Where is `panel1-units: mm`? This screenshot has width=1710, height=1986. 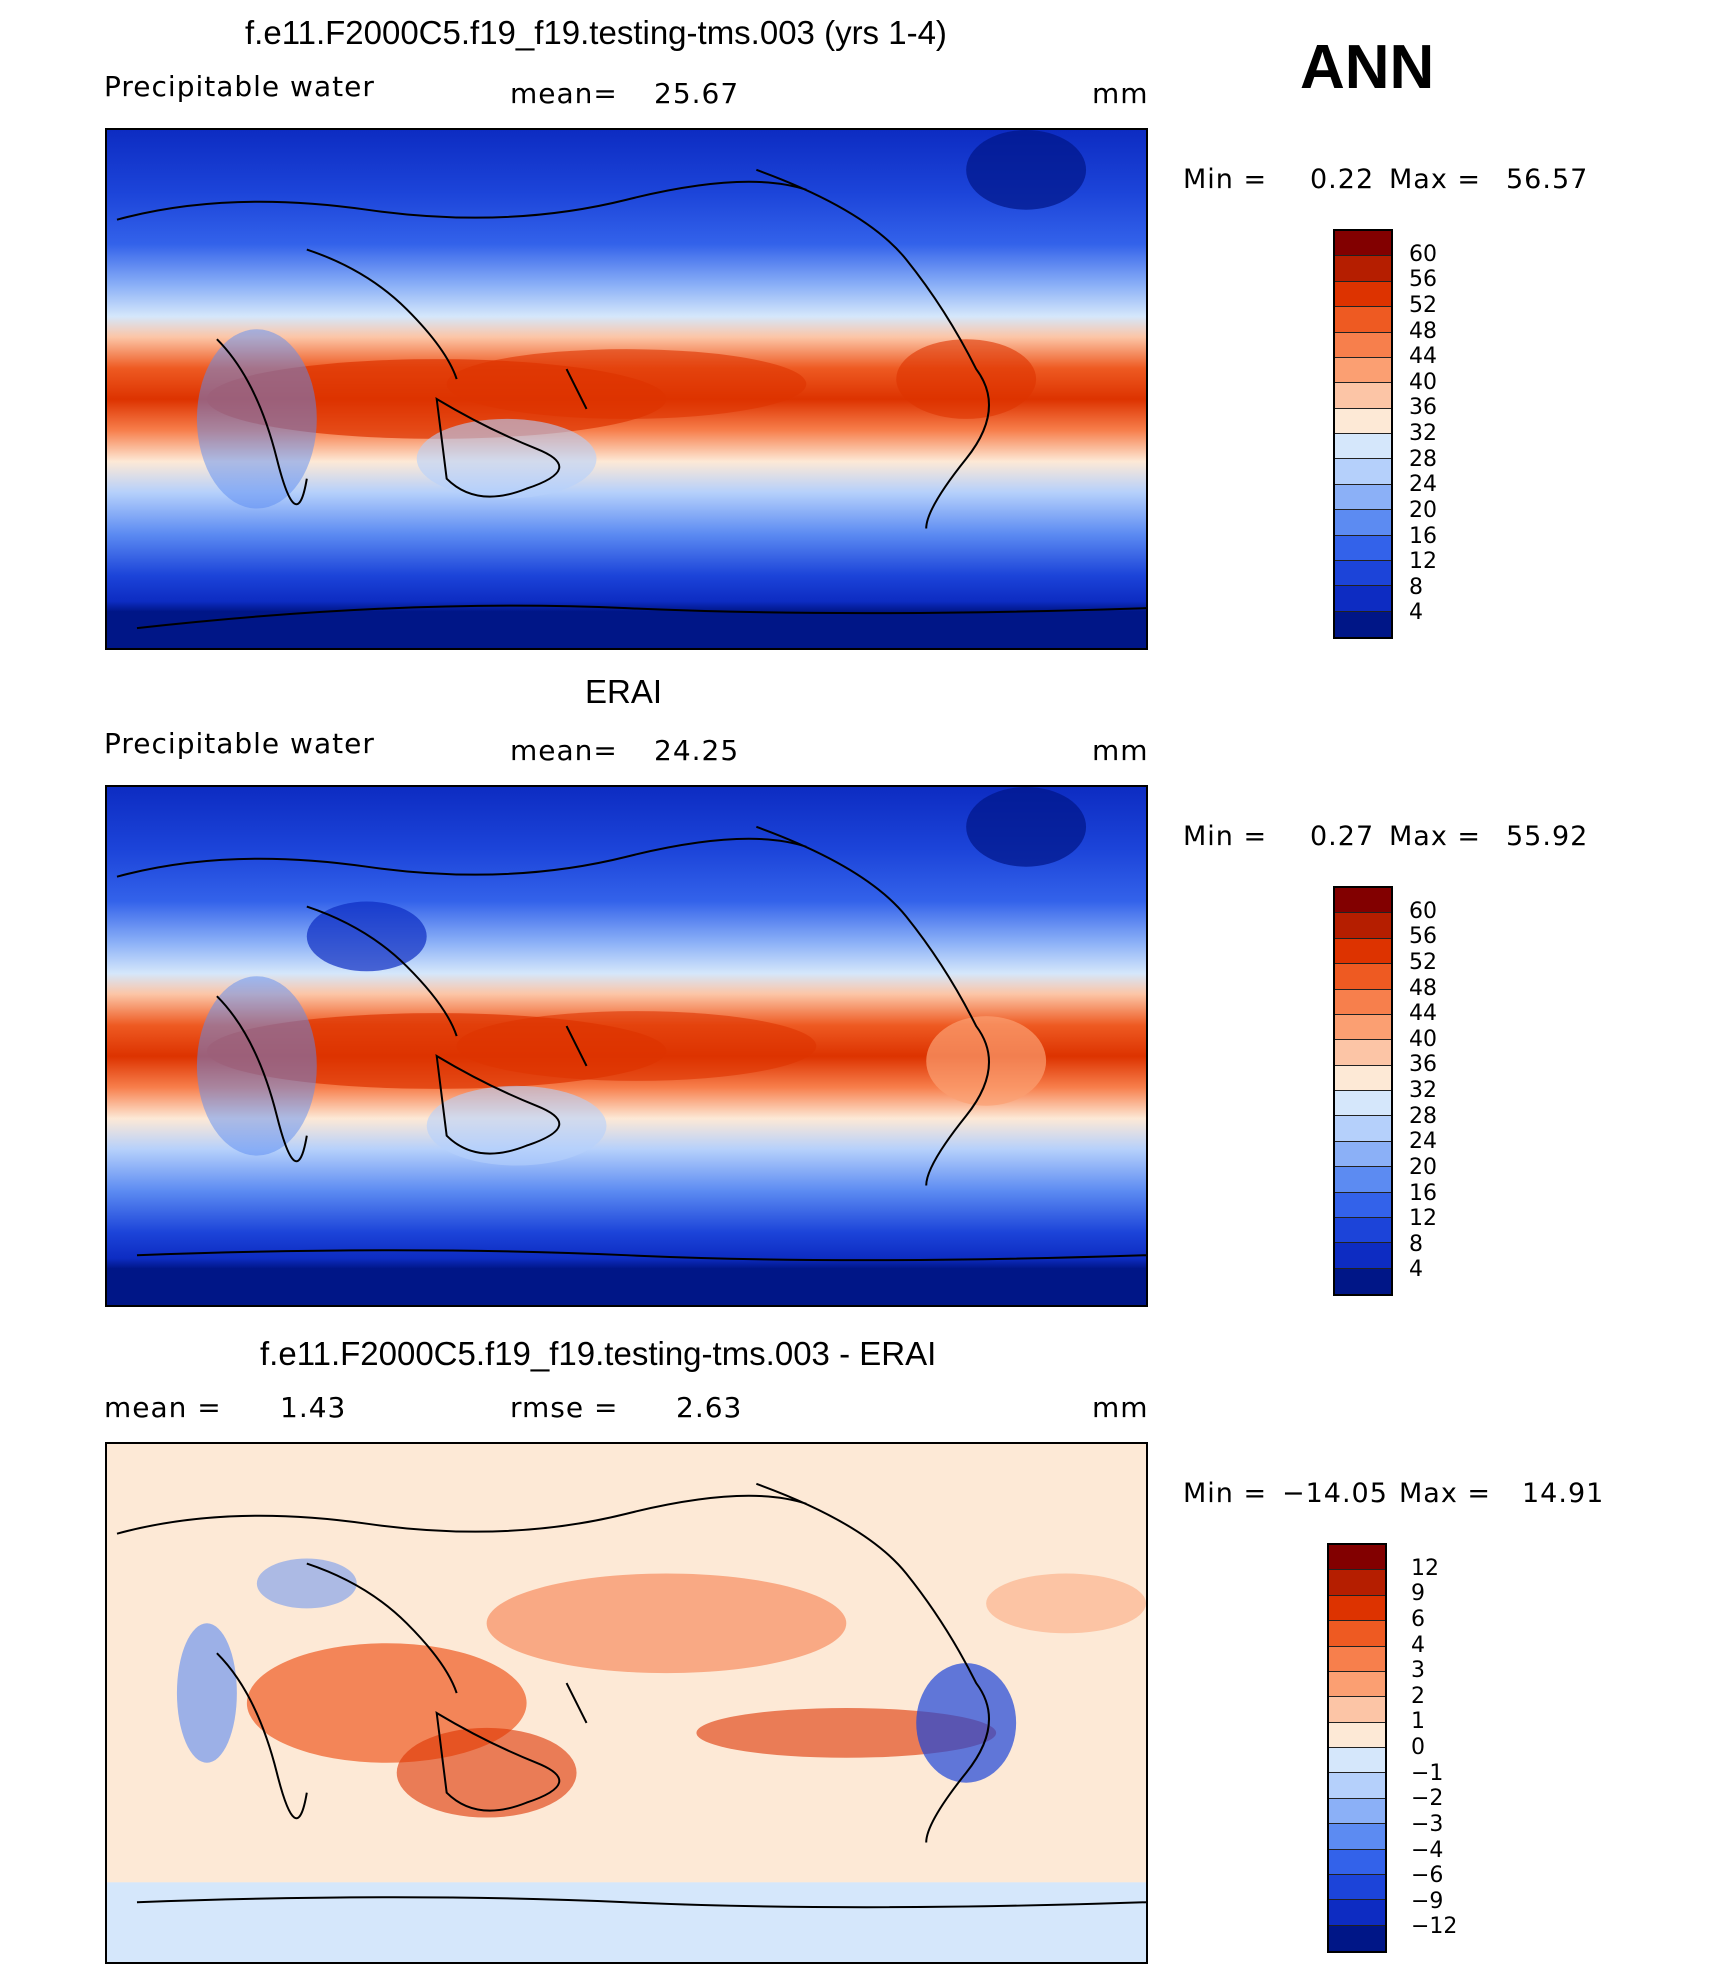
panel1-units: mm is located at coordinates (1120, 93).